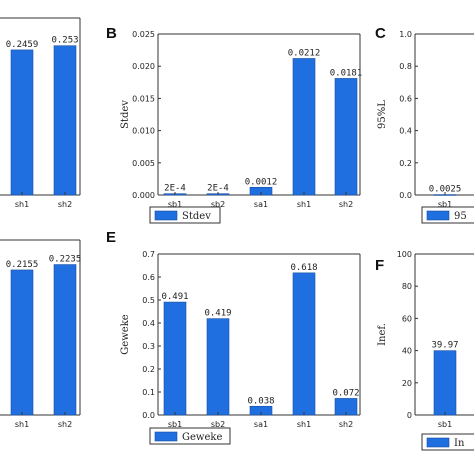 The width and height of the screenshot is (474, 474). What do you see at coordinates (148, 346) in the screenshot?
I see `y-tick-label: 0.3` at bounding box center [148, 346].